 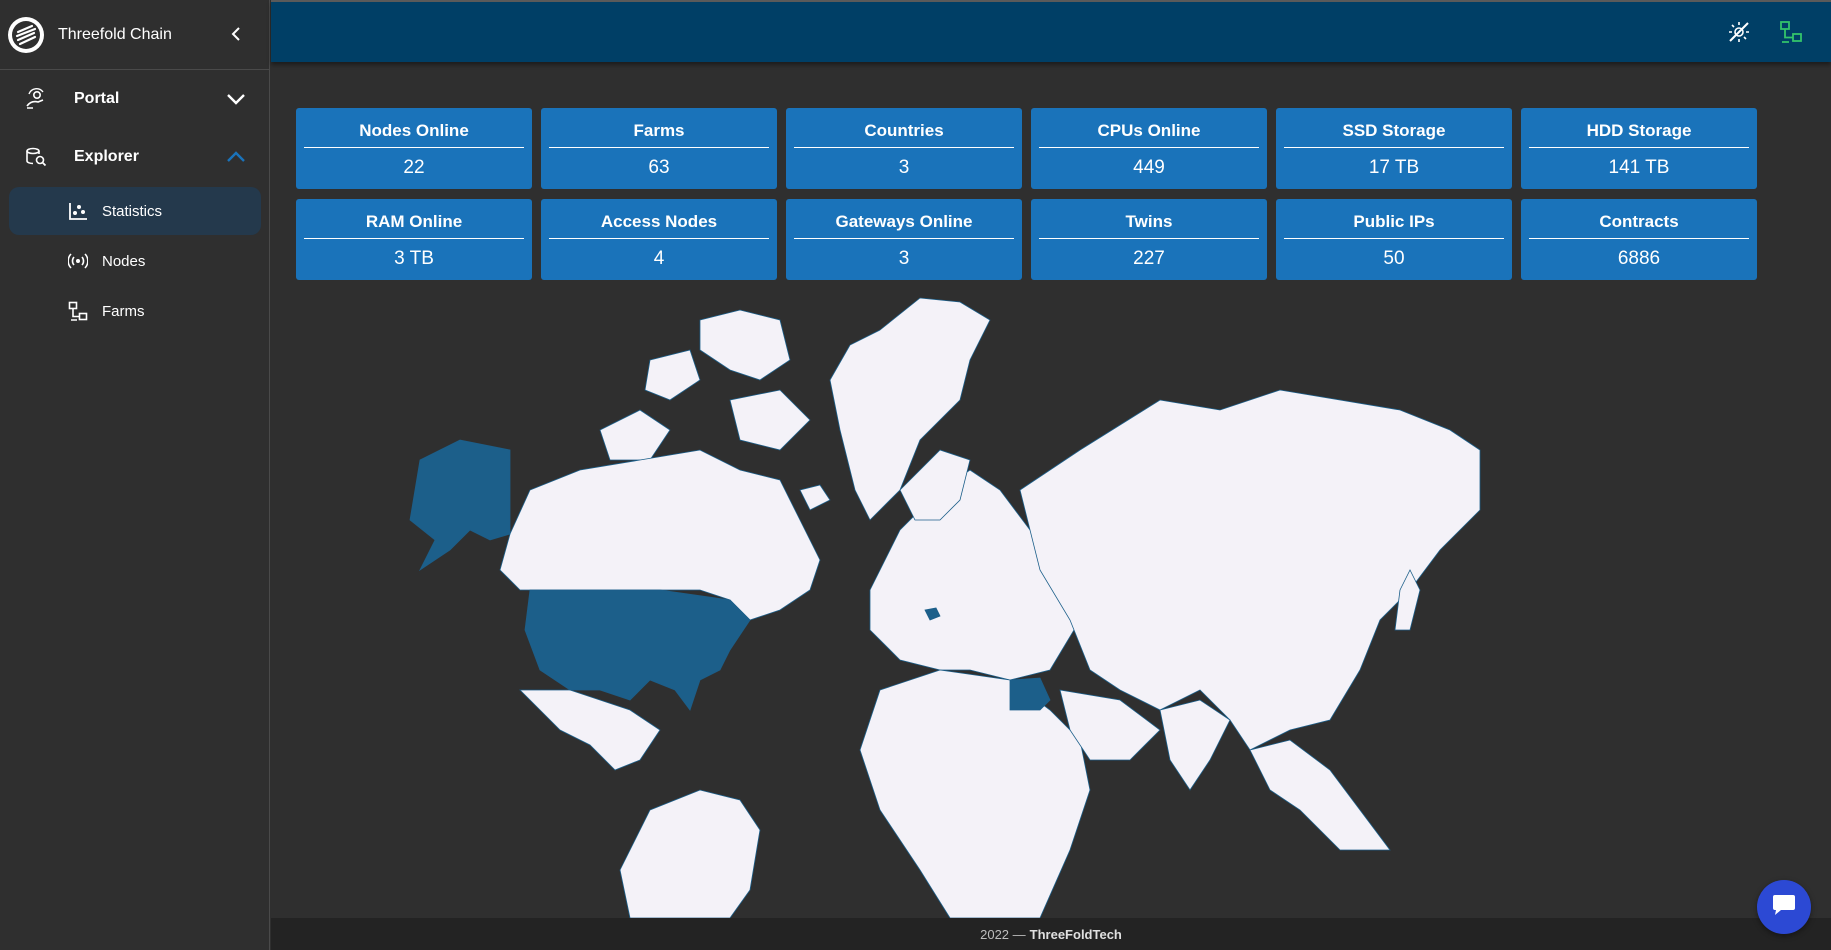 I want to click on stat-card-access-nodes: Access Nodes 4, so click(x=659, y=239).